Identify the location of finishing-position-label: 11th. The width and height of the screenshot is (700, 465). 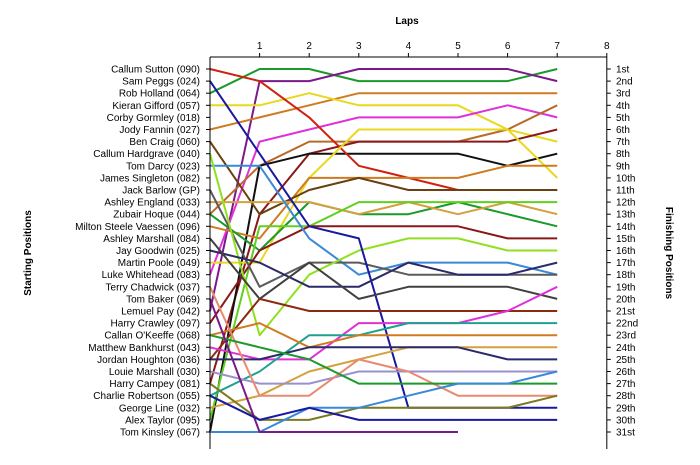
(625, 191).